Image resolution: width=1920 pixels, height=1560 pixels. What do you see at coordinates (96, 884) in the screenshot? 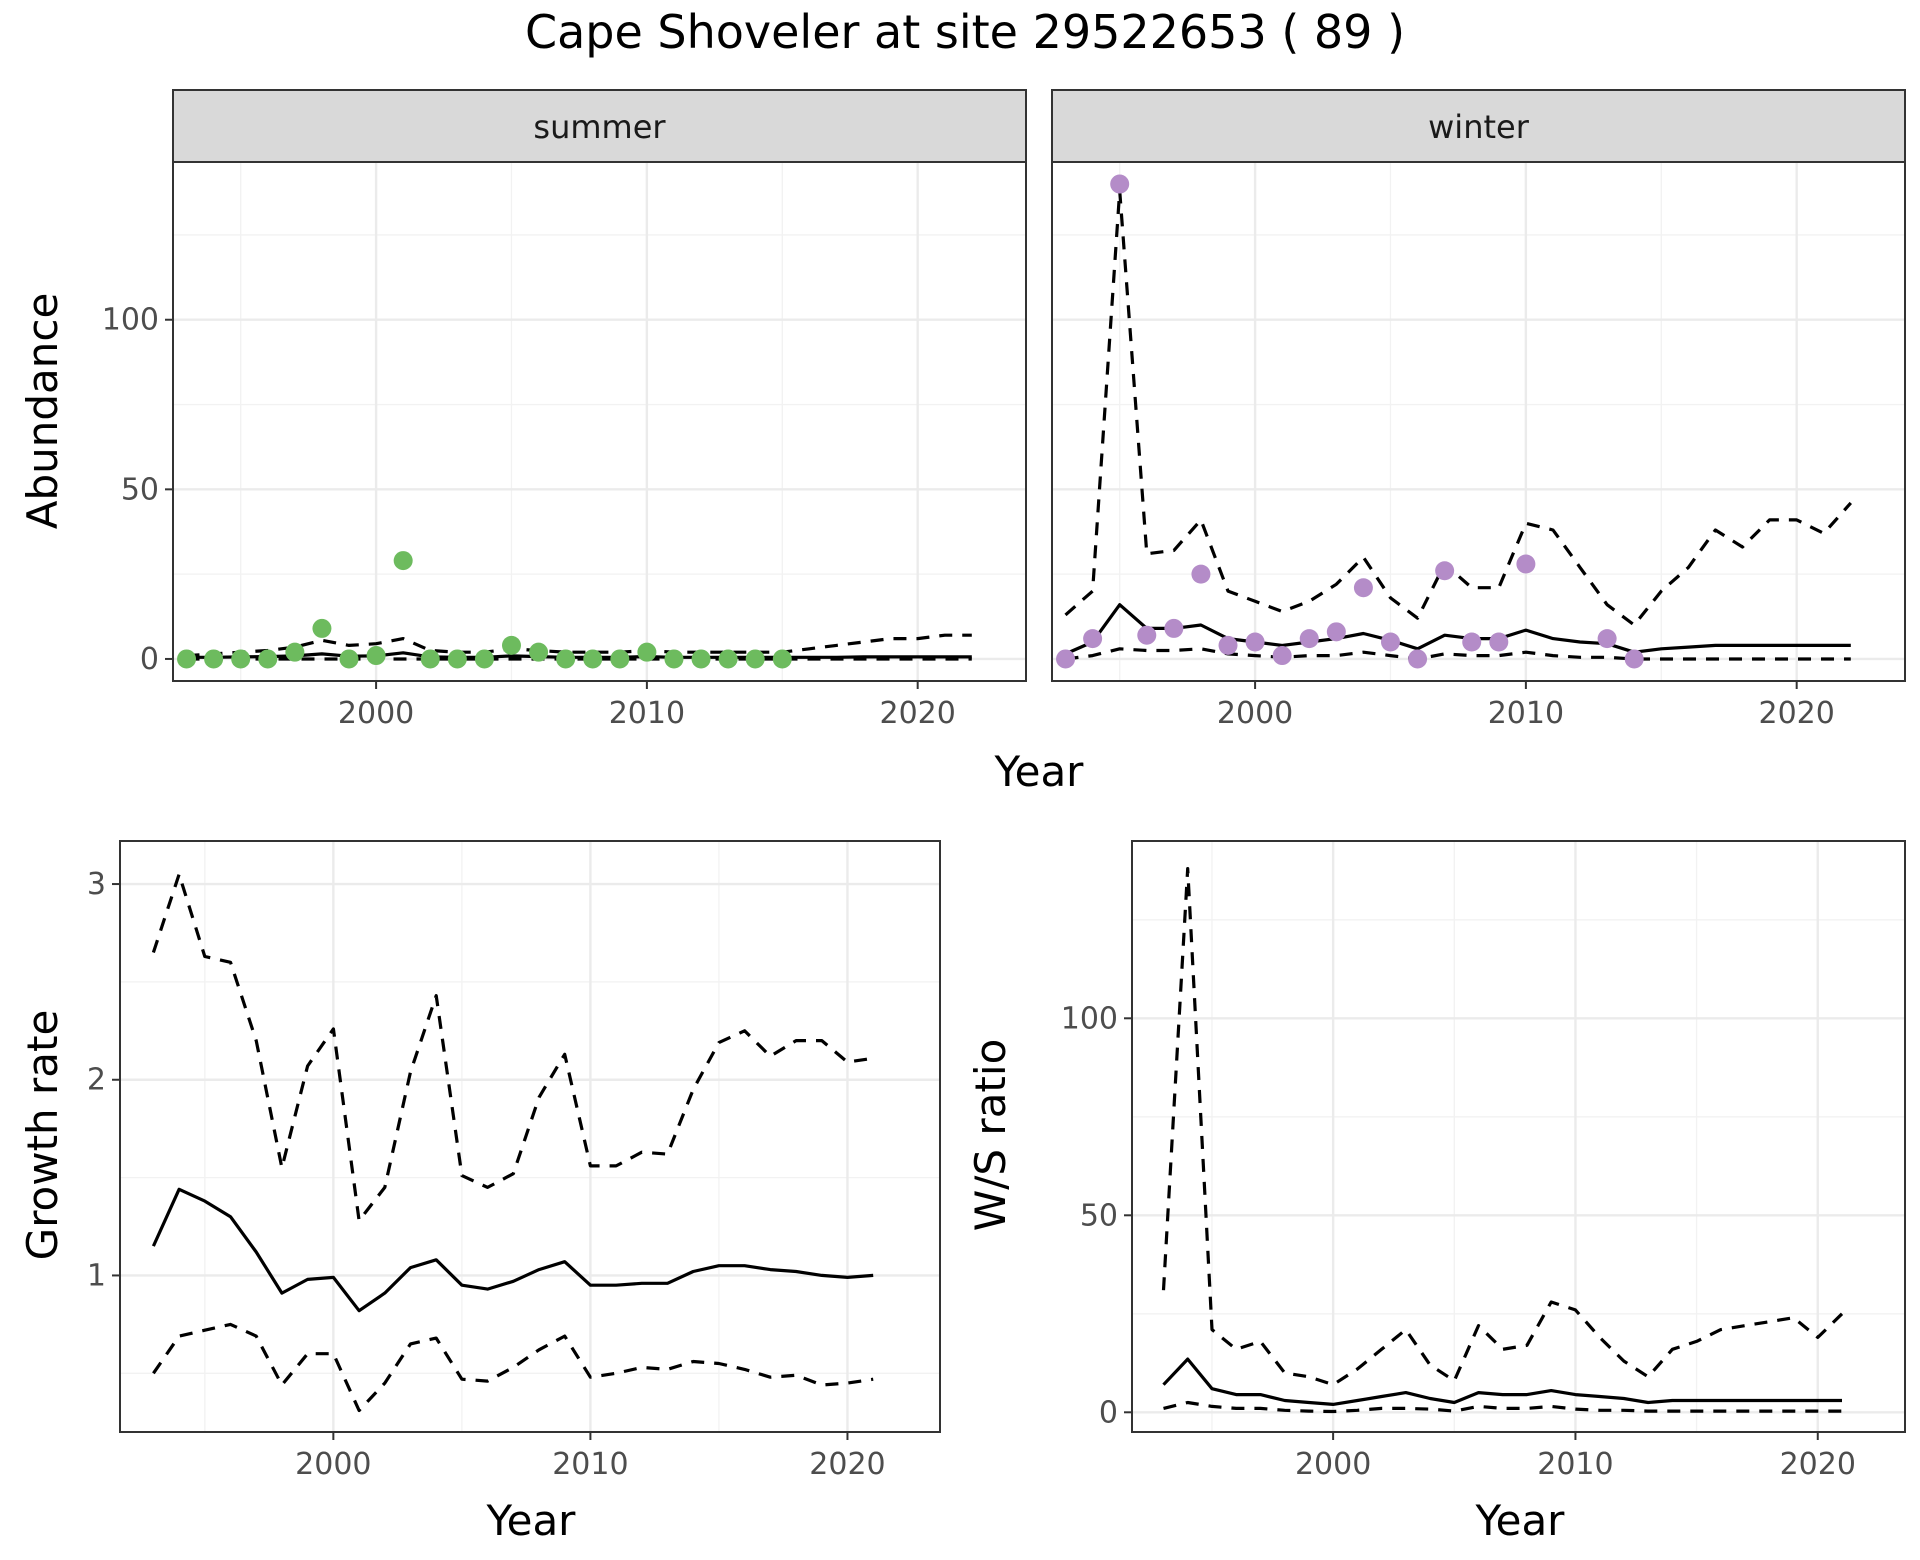
I see `growth-y-tick-label: 3` at bounding box center [96, 884].